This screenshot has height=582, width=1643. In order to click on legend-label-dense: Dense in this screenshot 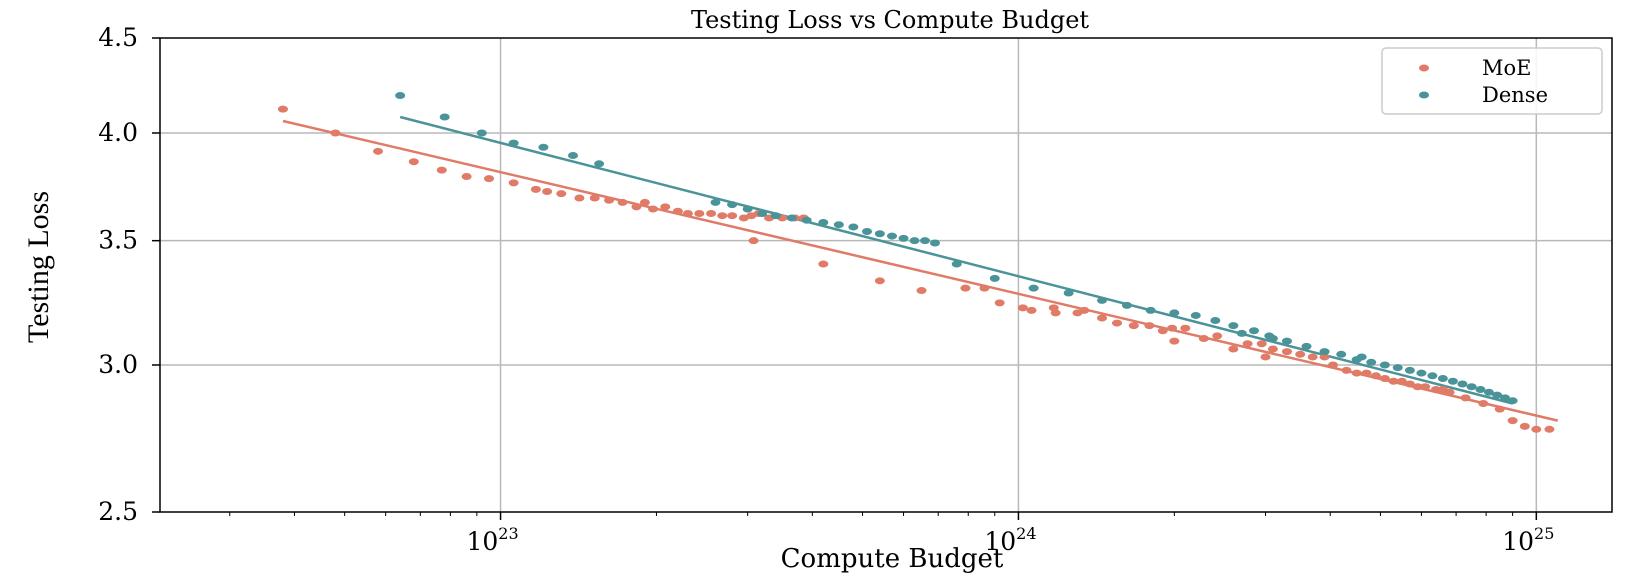, I will do `click(1515, 95)`.